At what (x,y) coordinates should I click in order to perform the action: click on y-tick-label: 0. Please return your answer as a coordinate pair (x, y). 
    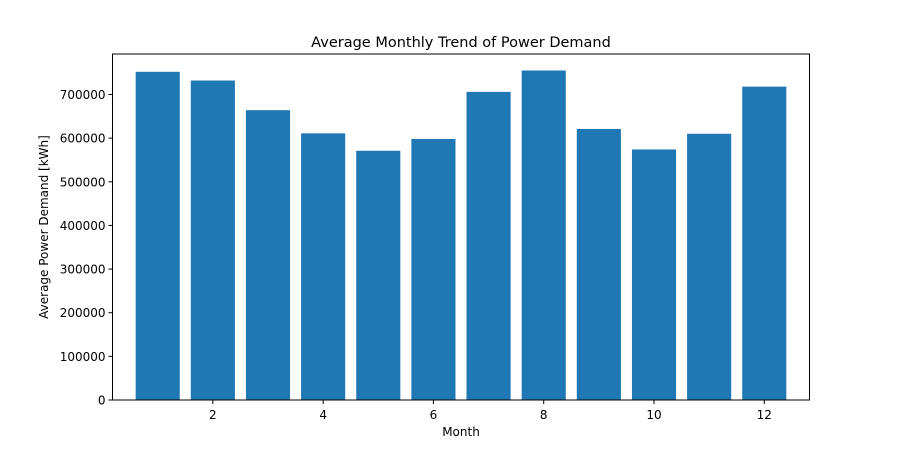
    Looking at the image, I should click on (102, 401).